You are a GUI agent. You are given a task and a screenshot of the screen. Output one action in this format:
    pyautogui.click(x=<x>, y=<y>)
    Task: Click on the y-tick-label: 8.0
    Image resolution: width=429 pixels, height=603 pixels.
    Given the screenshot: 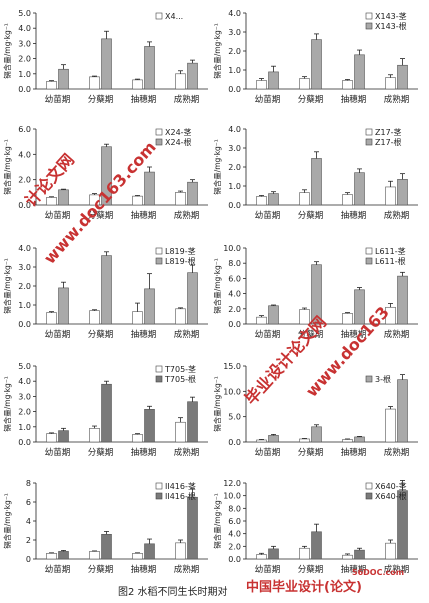 What is the action you would take?
    pyautogui.click(x=234, y=508)
    